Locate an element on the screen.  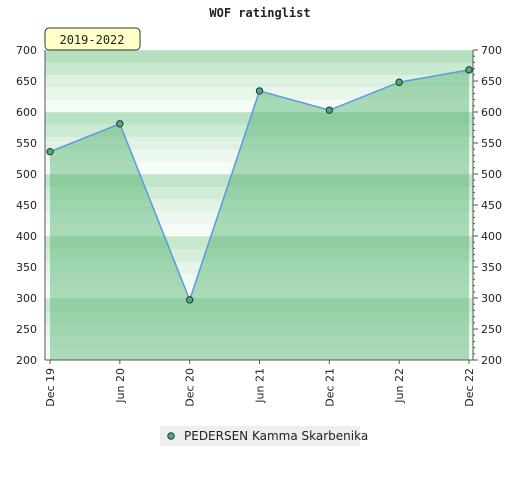
x-tick-label: Dec 19 is located at coordinates (50, 387).